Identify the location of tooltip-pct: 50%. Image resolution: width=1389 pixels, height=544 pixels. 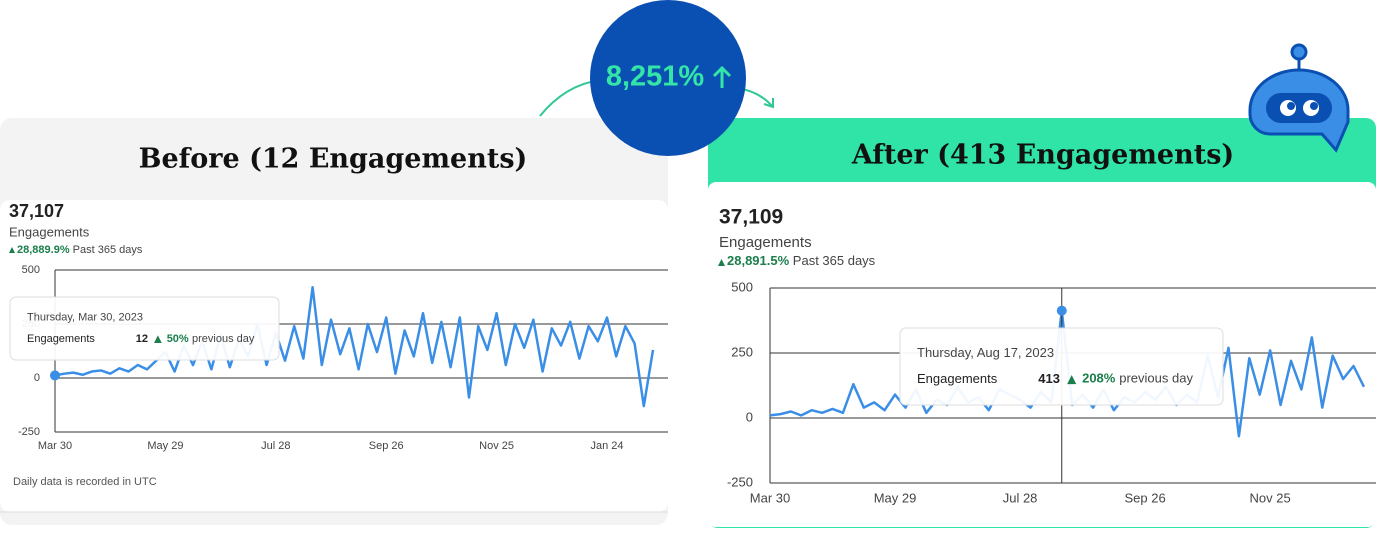
(178, 339).